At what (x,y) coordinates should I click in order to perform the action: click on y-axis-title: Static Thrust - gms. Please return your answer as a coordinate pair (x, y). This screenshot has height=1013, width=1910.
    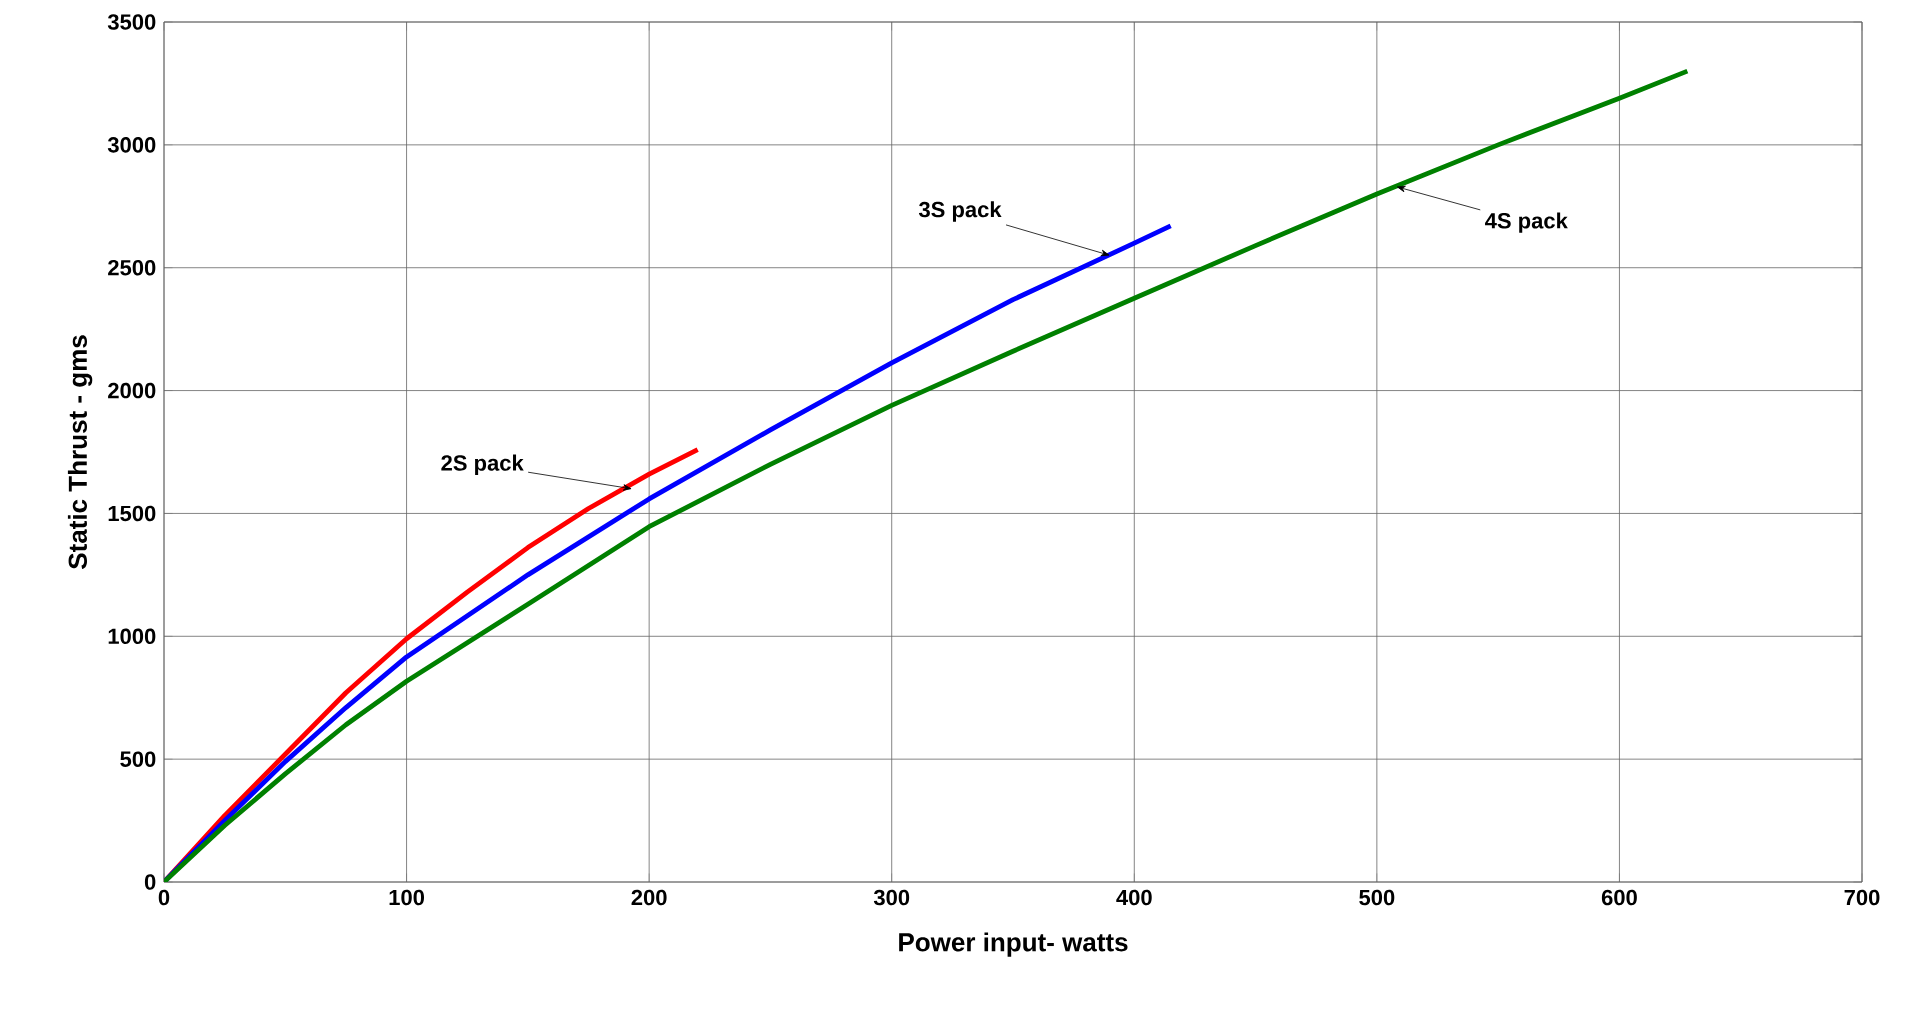
    Looking at the image, I should click on (80, 452).